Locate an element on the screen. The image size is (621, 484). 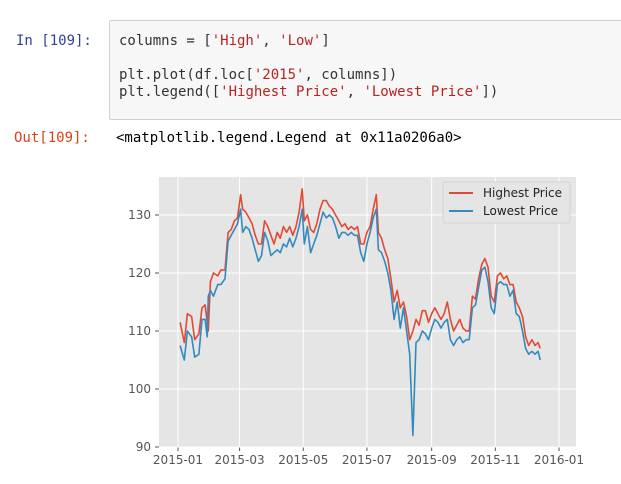
x-tick-label: 2015-09 is located at coordinates (432, 460).